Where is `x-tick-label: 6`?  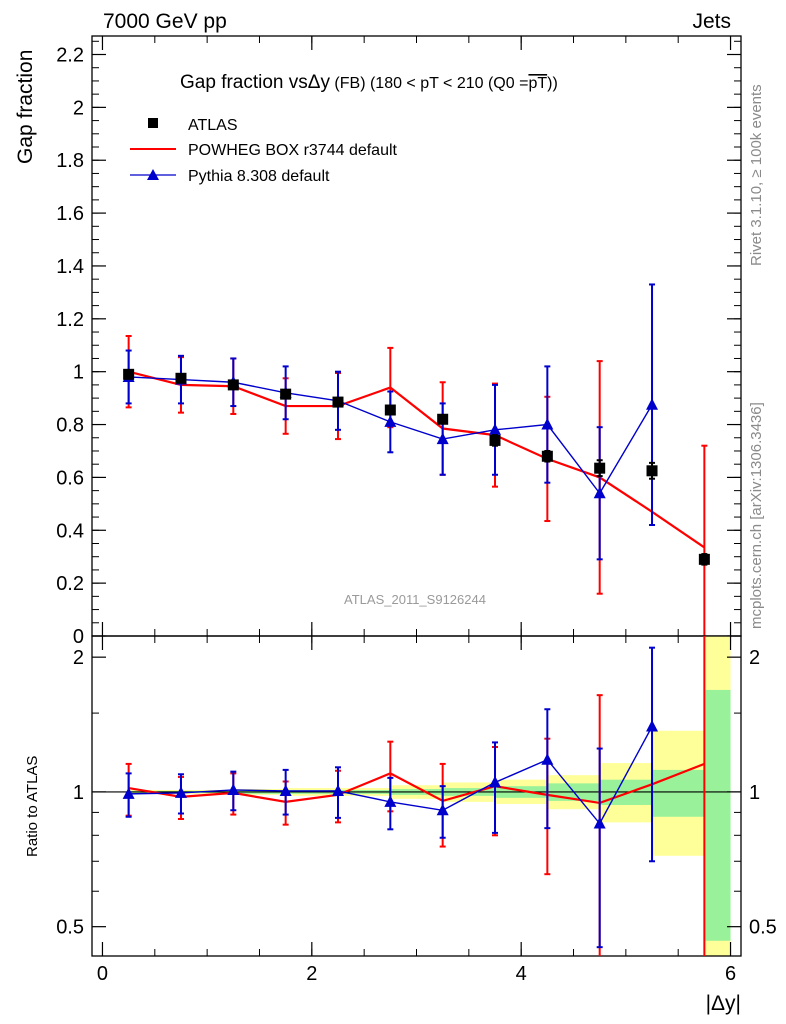 x-tick-label: 6 is located at coordinates (730, 974).